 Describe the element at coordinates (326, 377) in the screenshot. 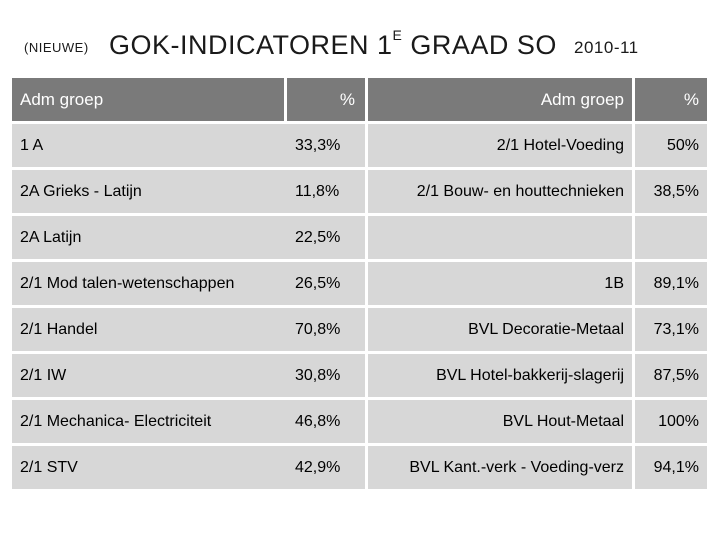

I see `cell-percent-left: 30,8%` at that location.